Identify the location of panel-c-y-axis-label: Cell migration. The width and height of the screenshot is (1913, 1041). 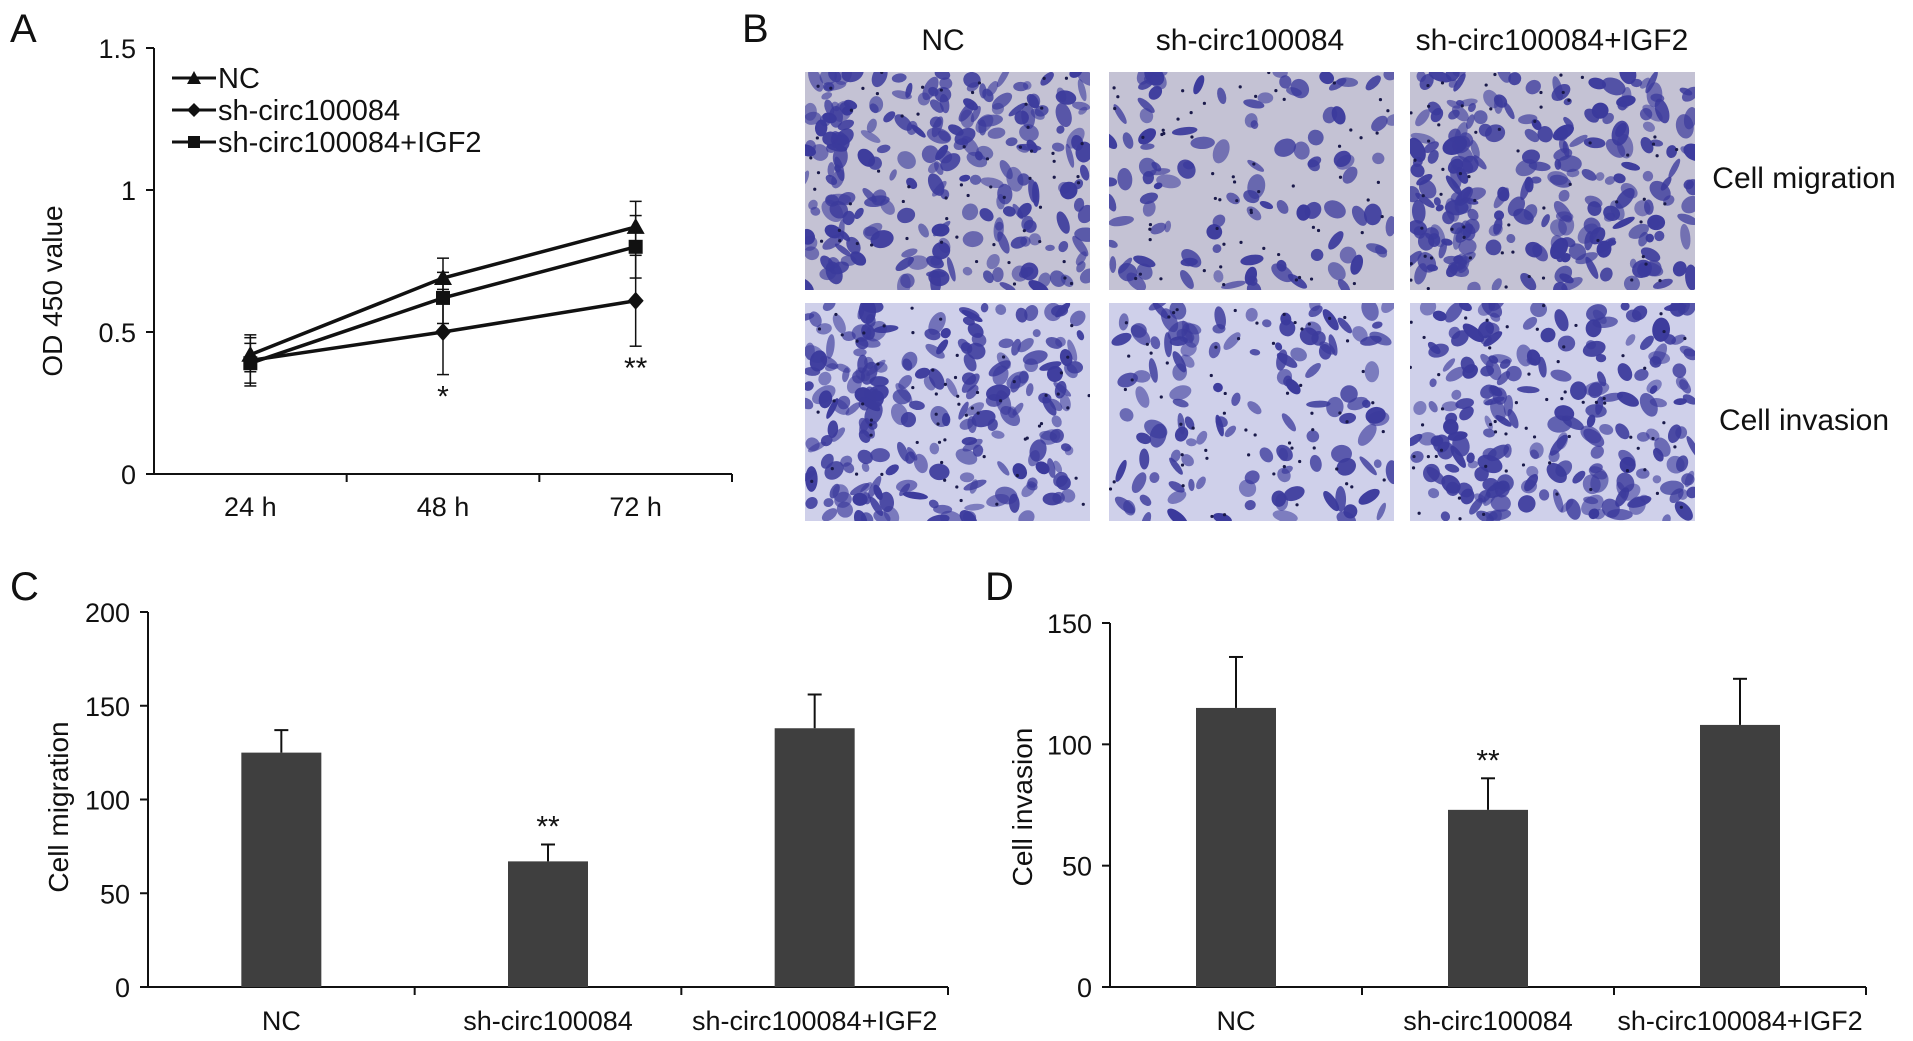
(58, 806).